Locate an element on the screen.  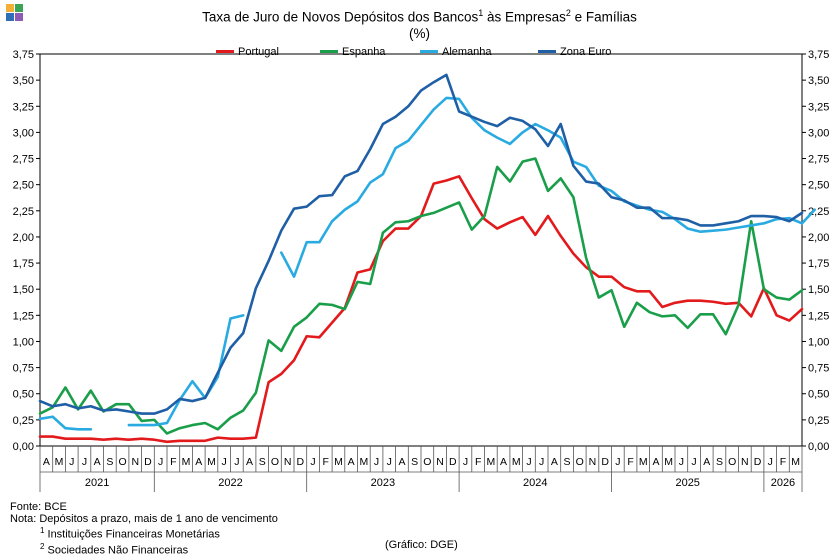
y-tick-label-left: 2,50 is located at coordinates (23, 186).